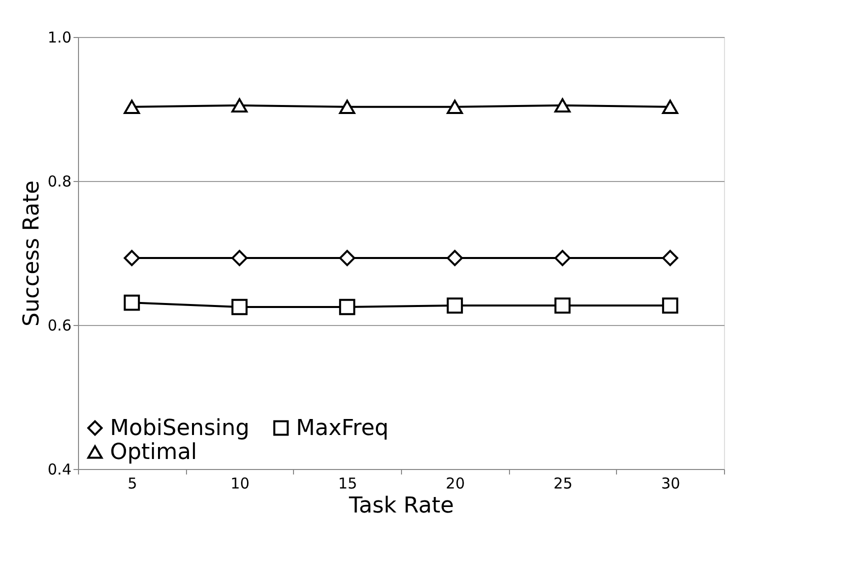 Image resolution: width=846 pixels, height=567 pixels. Describe the element at coordinates (342, 428) in the screenshot. I see `legend-label: MaxFreq` at that location.